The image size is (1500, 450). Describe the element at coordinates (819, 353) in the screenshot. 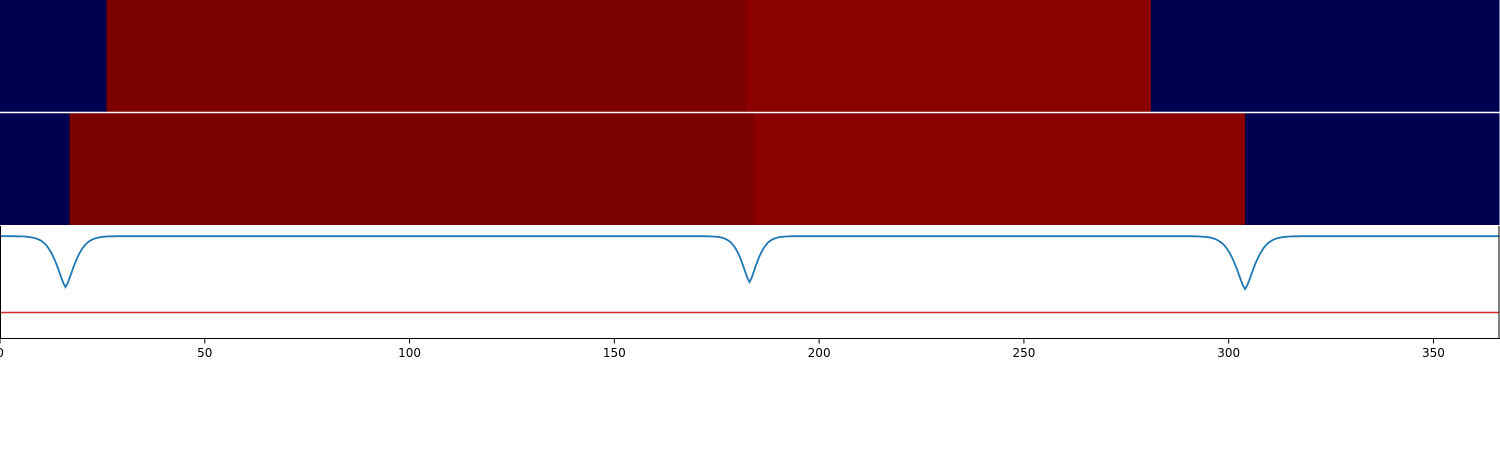

I see `x-tick-label-200: 200` at that location.